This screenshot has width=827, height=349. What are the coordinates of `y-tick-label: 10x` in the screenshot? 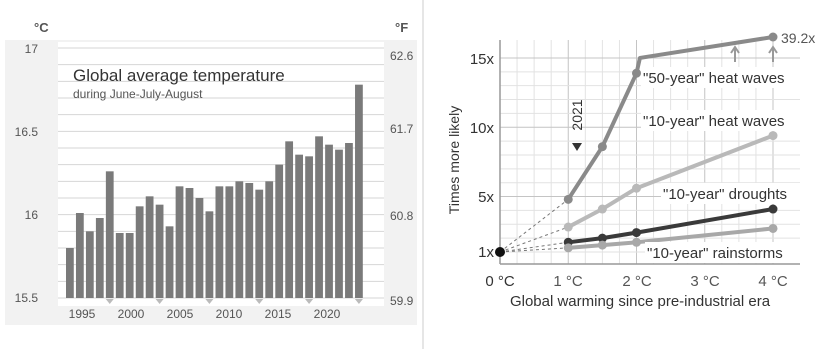 It's located at (482, 128).